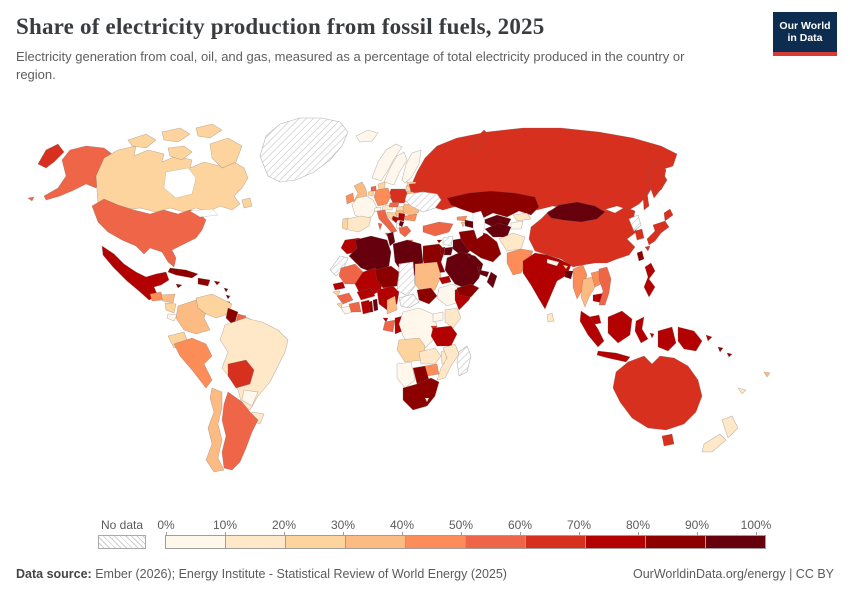 This screenshot has width=850, height=605. What do you see at coordinates (387, 162) in the screenshot?
I see `map-country-norway` at bounding box center [387, 162].